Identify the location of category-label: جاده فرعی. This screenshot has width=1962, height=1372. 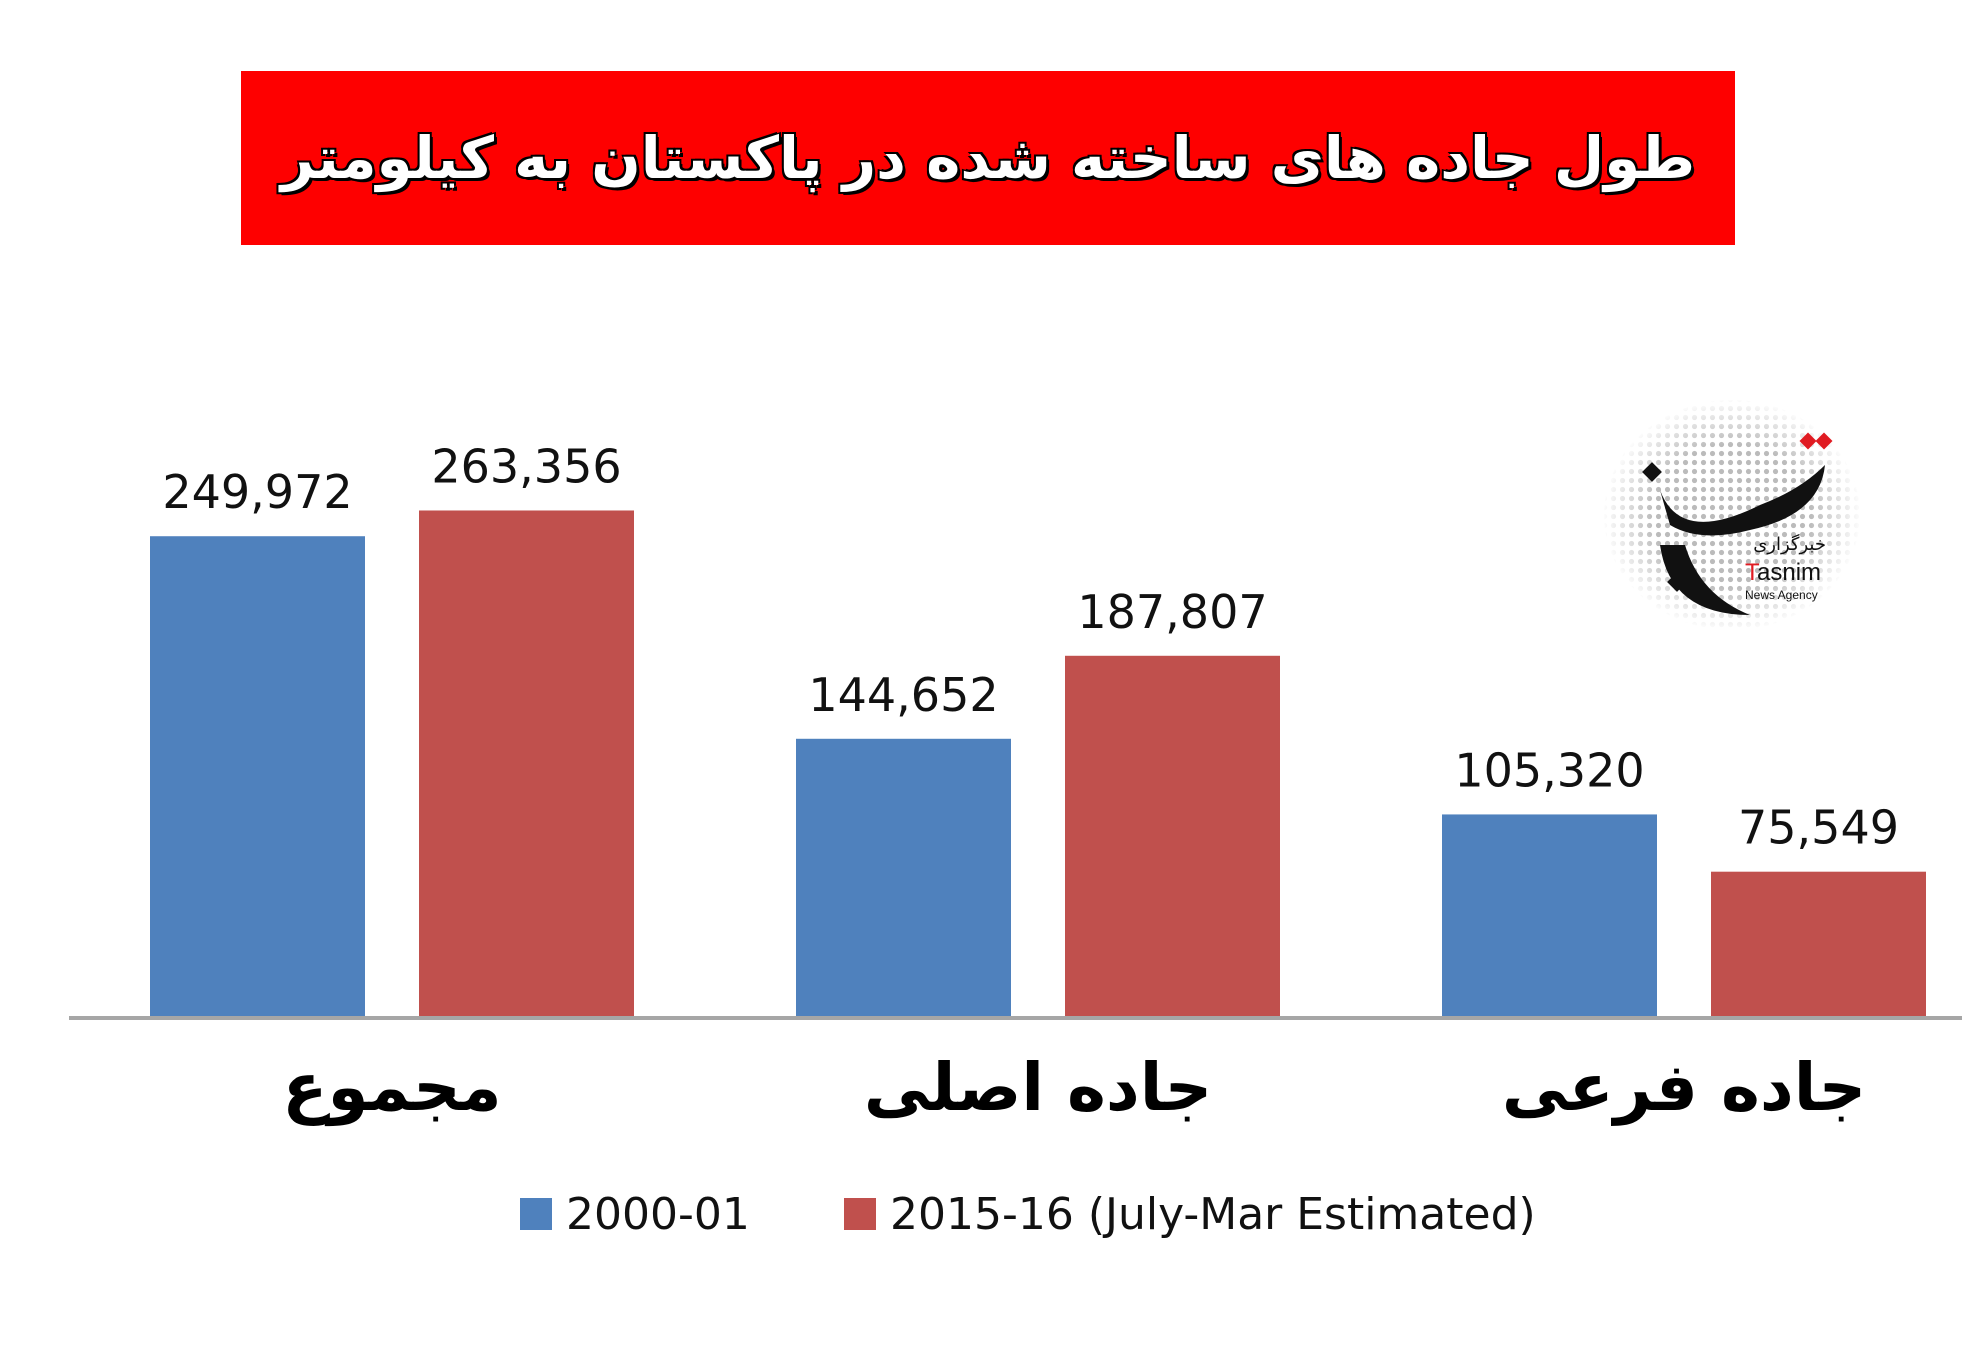
(1684, 1087).